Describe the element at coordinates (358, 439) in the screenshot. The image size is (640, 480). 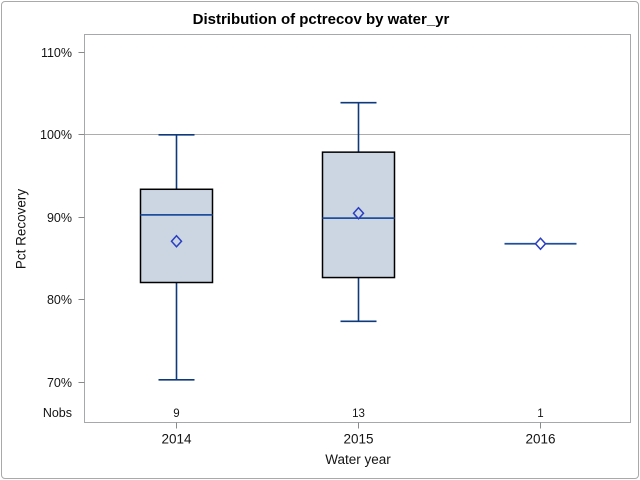
I see `x-tick-label: 2015` at that location.